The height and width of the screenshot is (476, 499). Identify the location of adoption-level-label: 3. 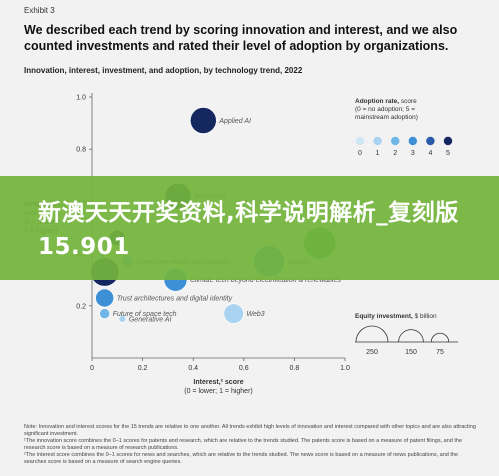
(413, 153).